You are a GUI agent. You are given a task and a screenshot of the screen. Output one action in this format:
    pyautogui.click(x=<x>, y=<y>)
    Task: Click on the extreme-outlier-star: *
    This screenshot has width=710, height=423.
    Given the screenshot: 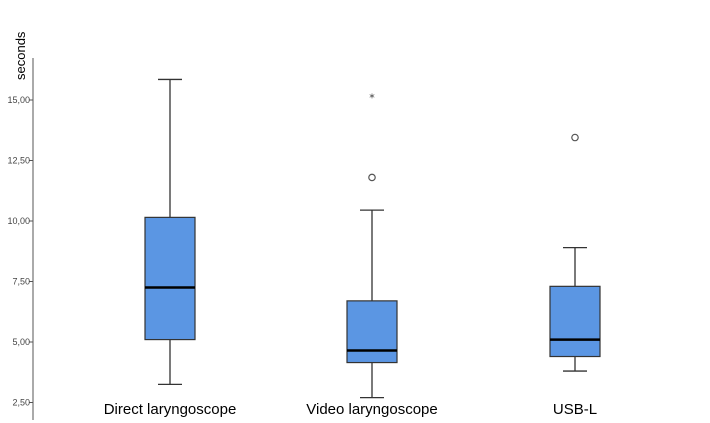 What is the action you would take?
    pyautogui.click(x=372, y=98)
    